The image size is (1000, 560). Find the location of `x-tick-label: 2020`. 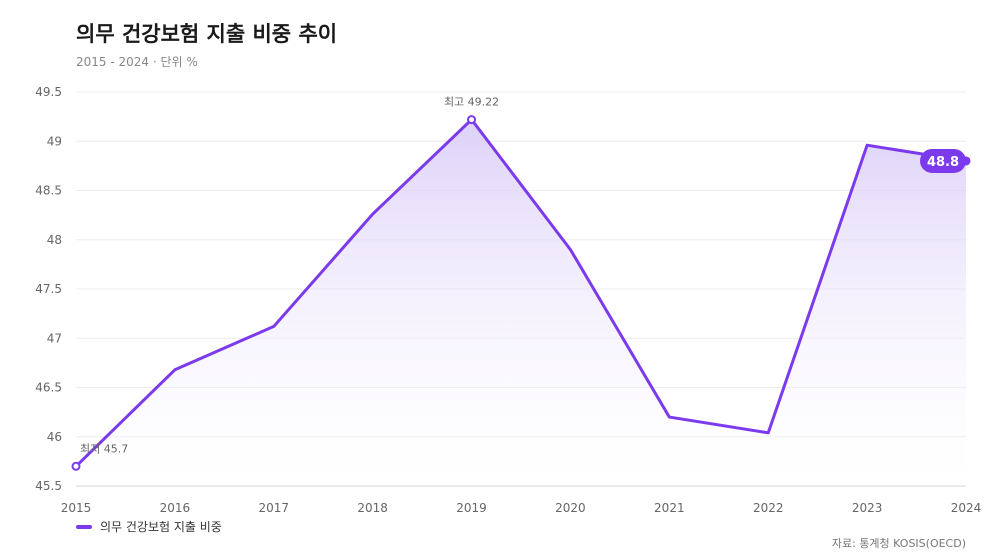

x-tick-label: 2020 is located at coordinates (570, 508).